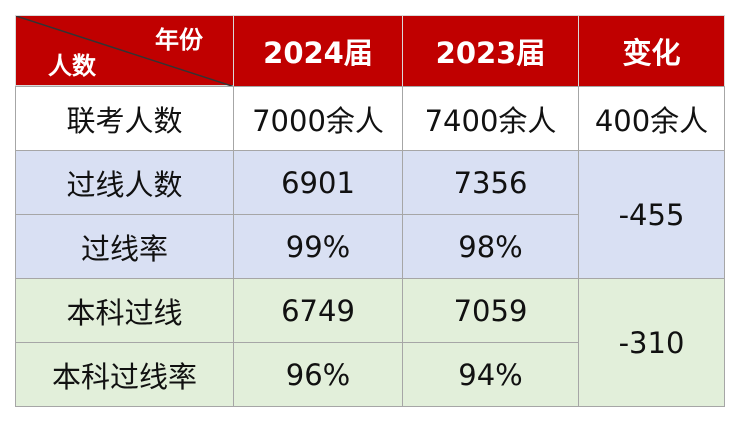  What do you see at coordinates (490, 51) in the screenshot?
I see `column-header: 2023届` at bounding box center [490, 51].